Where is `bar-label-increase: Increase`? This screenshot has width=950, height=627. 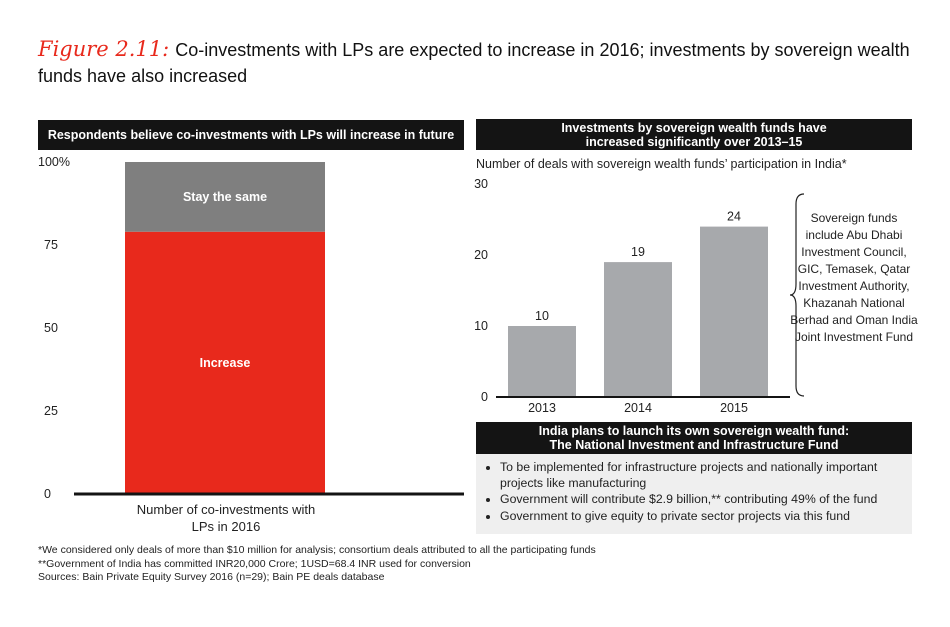 bar-label-increase: Increase is located at coordinates (225, 363).